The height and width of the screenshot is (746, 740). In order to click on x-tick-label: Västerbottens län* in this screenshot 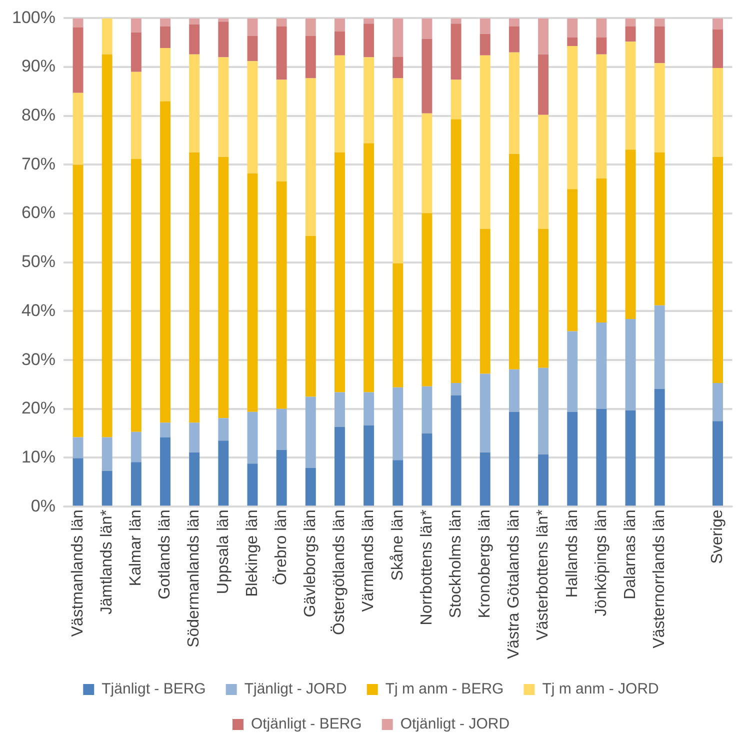, I will do `click(543, 575)`.